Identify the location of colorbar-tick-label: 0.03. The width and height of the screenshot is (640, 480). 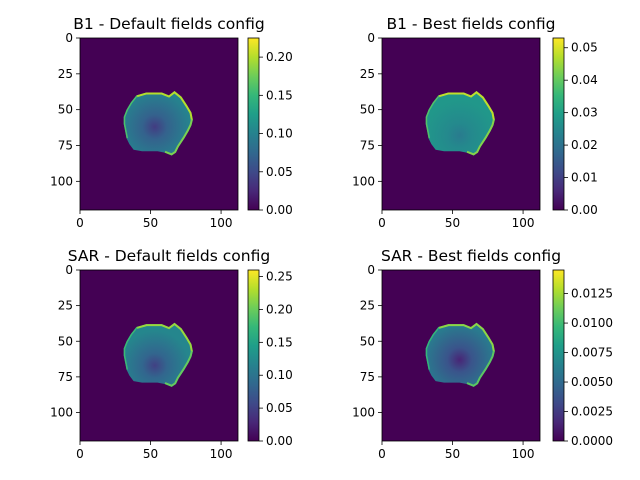
(584, 113).